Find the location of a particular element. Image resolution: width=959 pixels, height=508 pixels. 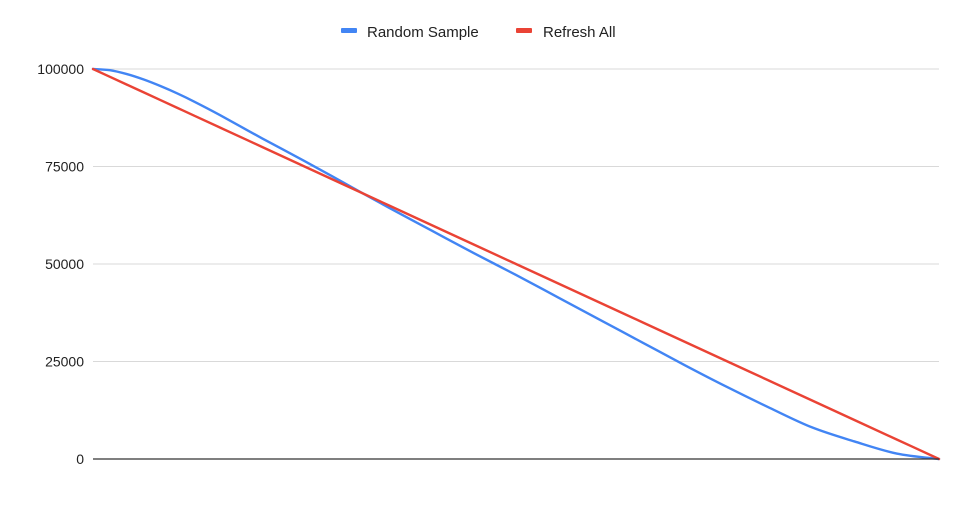

y-tick-label: 75000 is located at coordinates (64, 167).